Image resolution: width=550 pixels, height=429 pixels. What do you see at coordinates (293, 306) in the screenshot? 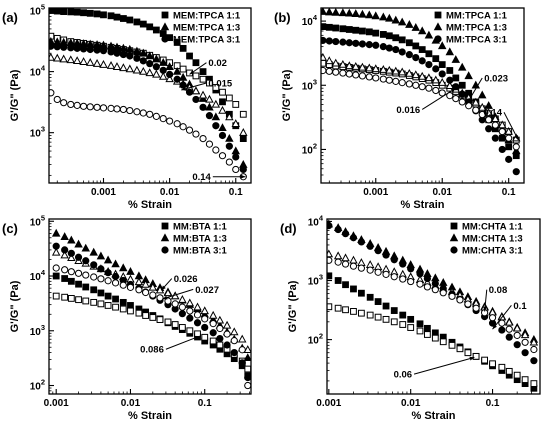
I see `y-axis-label: G'/G" (Pa)` at bounding box center [293, 306].